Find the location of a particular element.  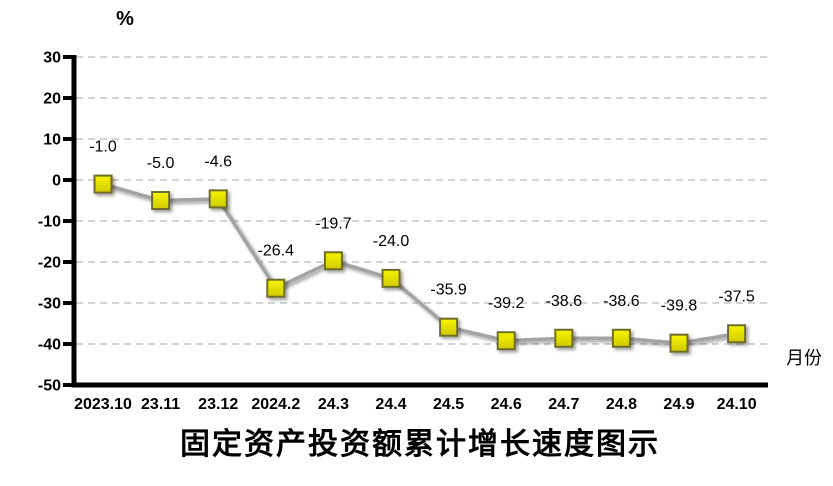

x-axis-tick-label: 24.8 is located at coordinates (621, 404).